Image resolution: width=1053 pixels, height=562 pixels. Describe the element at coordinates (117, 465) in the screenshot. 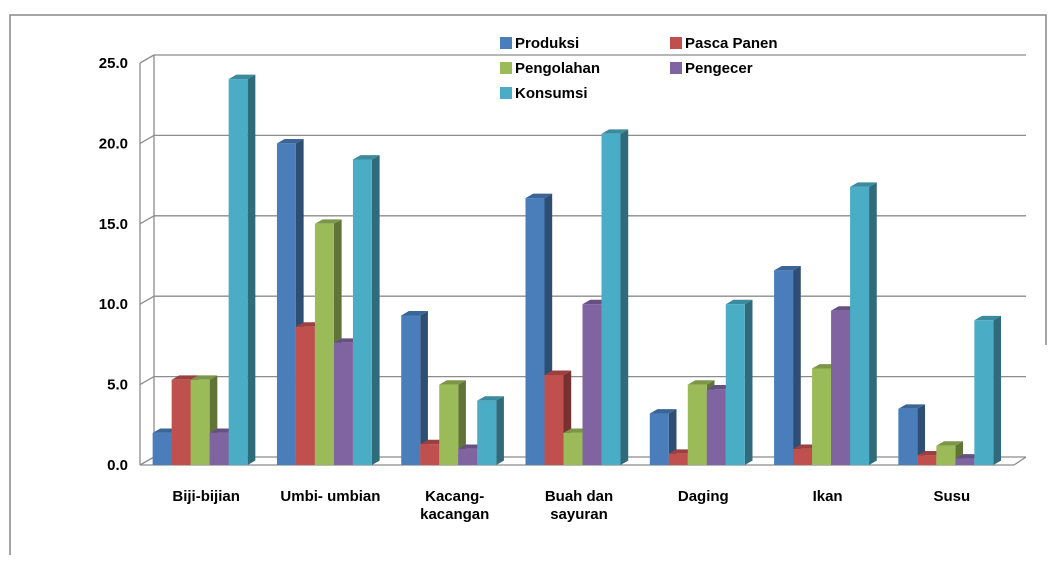

I see `y-tick-label: 0.0` at that location.